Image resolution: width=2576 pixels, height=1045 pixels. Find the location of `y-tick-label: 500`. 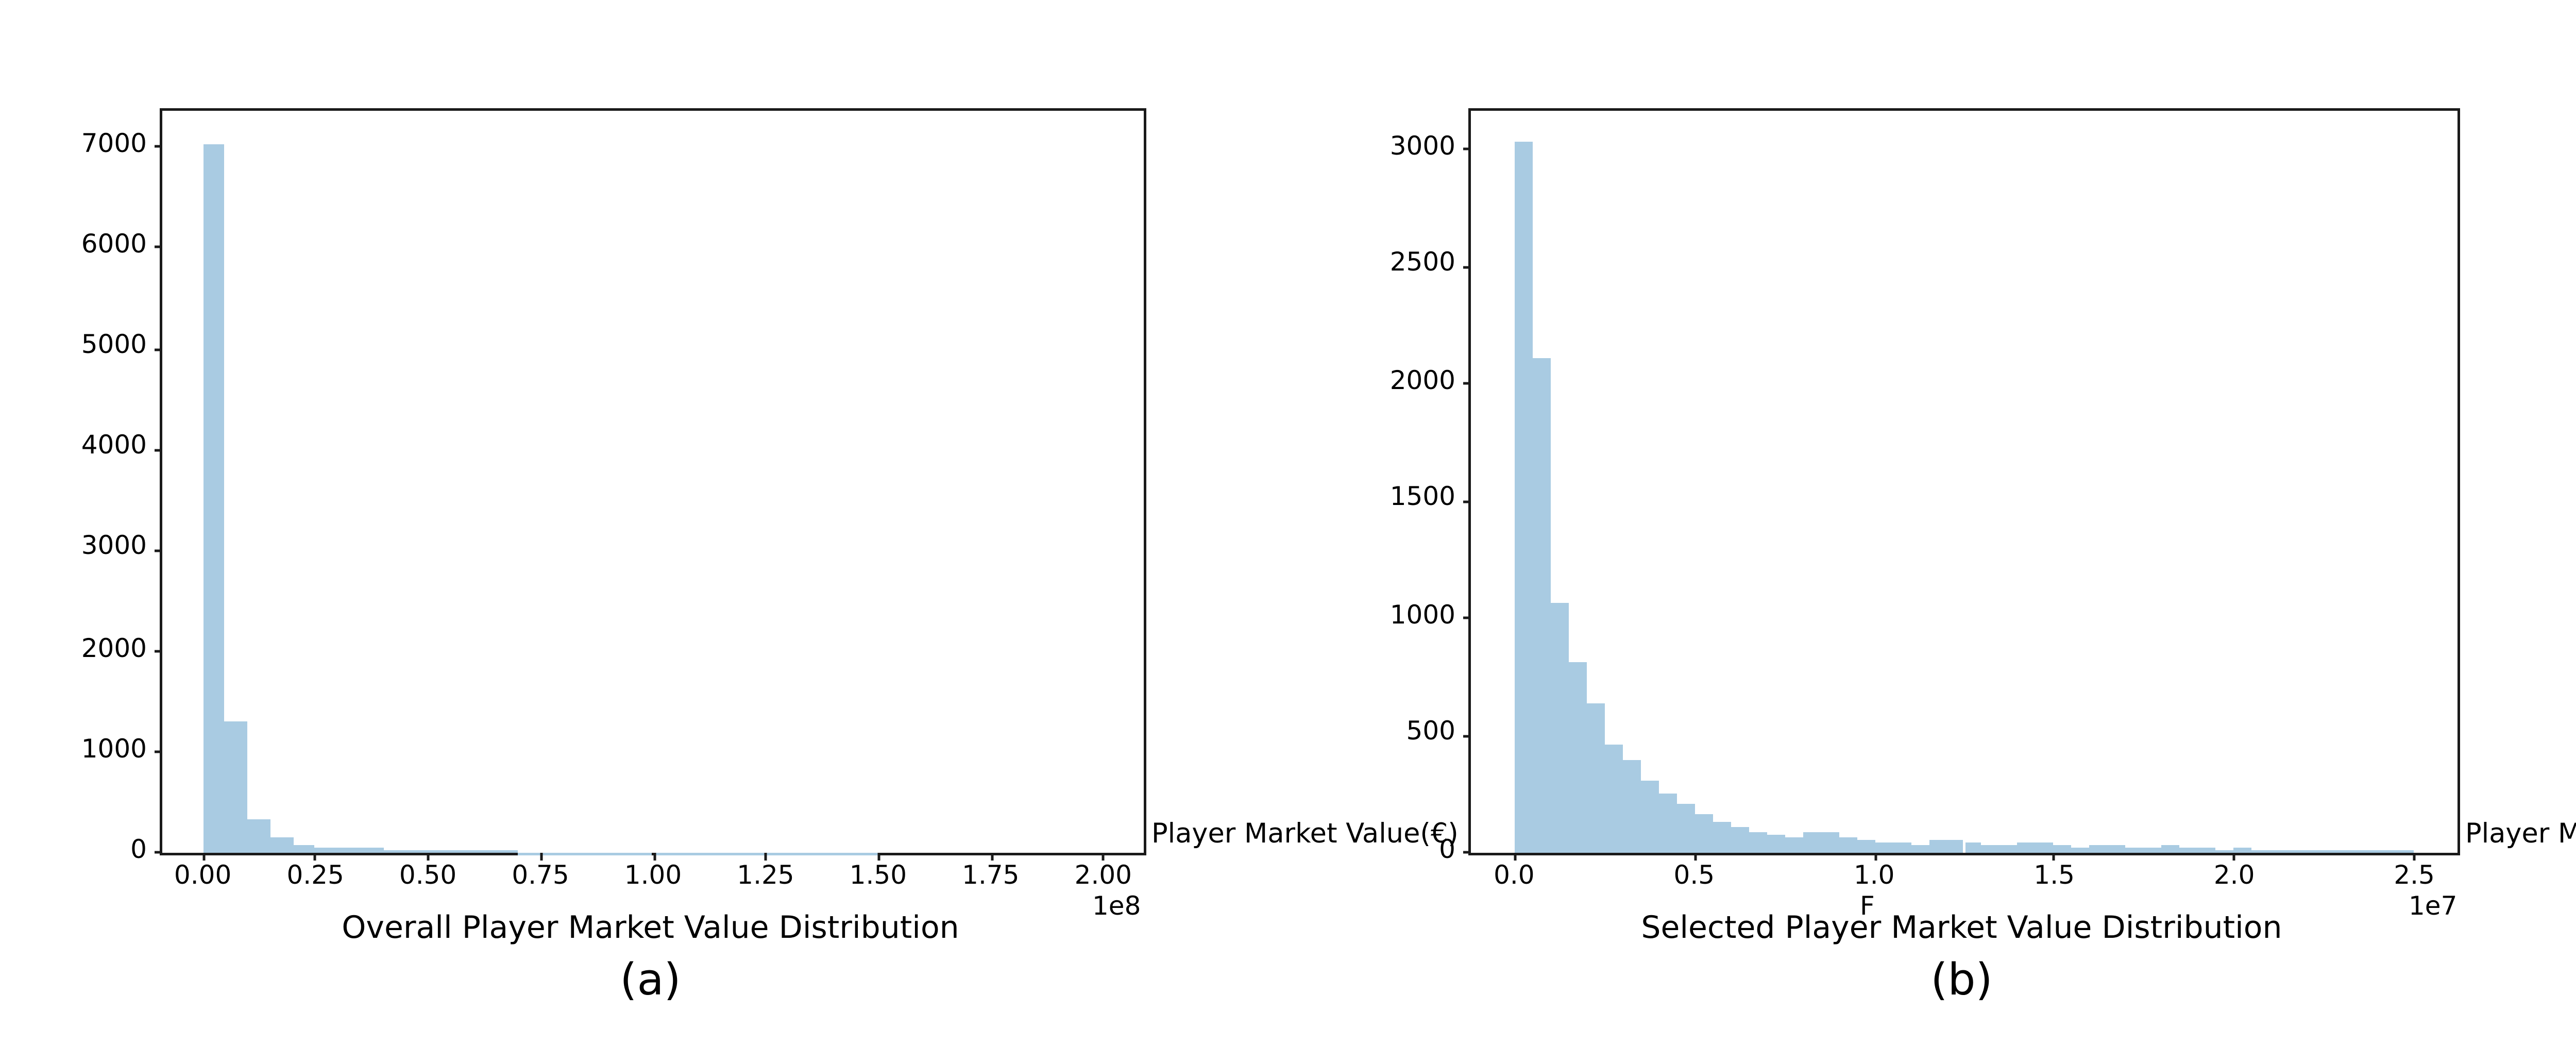

y-tick-label: 500 is located at coordinates (1430, 734).